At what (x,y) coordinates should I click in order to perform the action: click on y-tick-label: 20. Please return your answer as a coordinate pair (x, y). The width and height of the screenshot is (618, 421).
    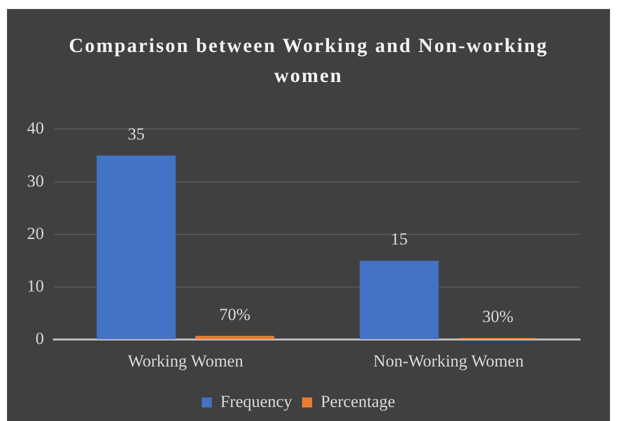
    Looking at the image, I should click on (35, 233).